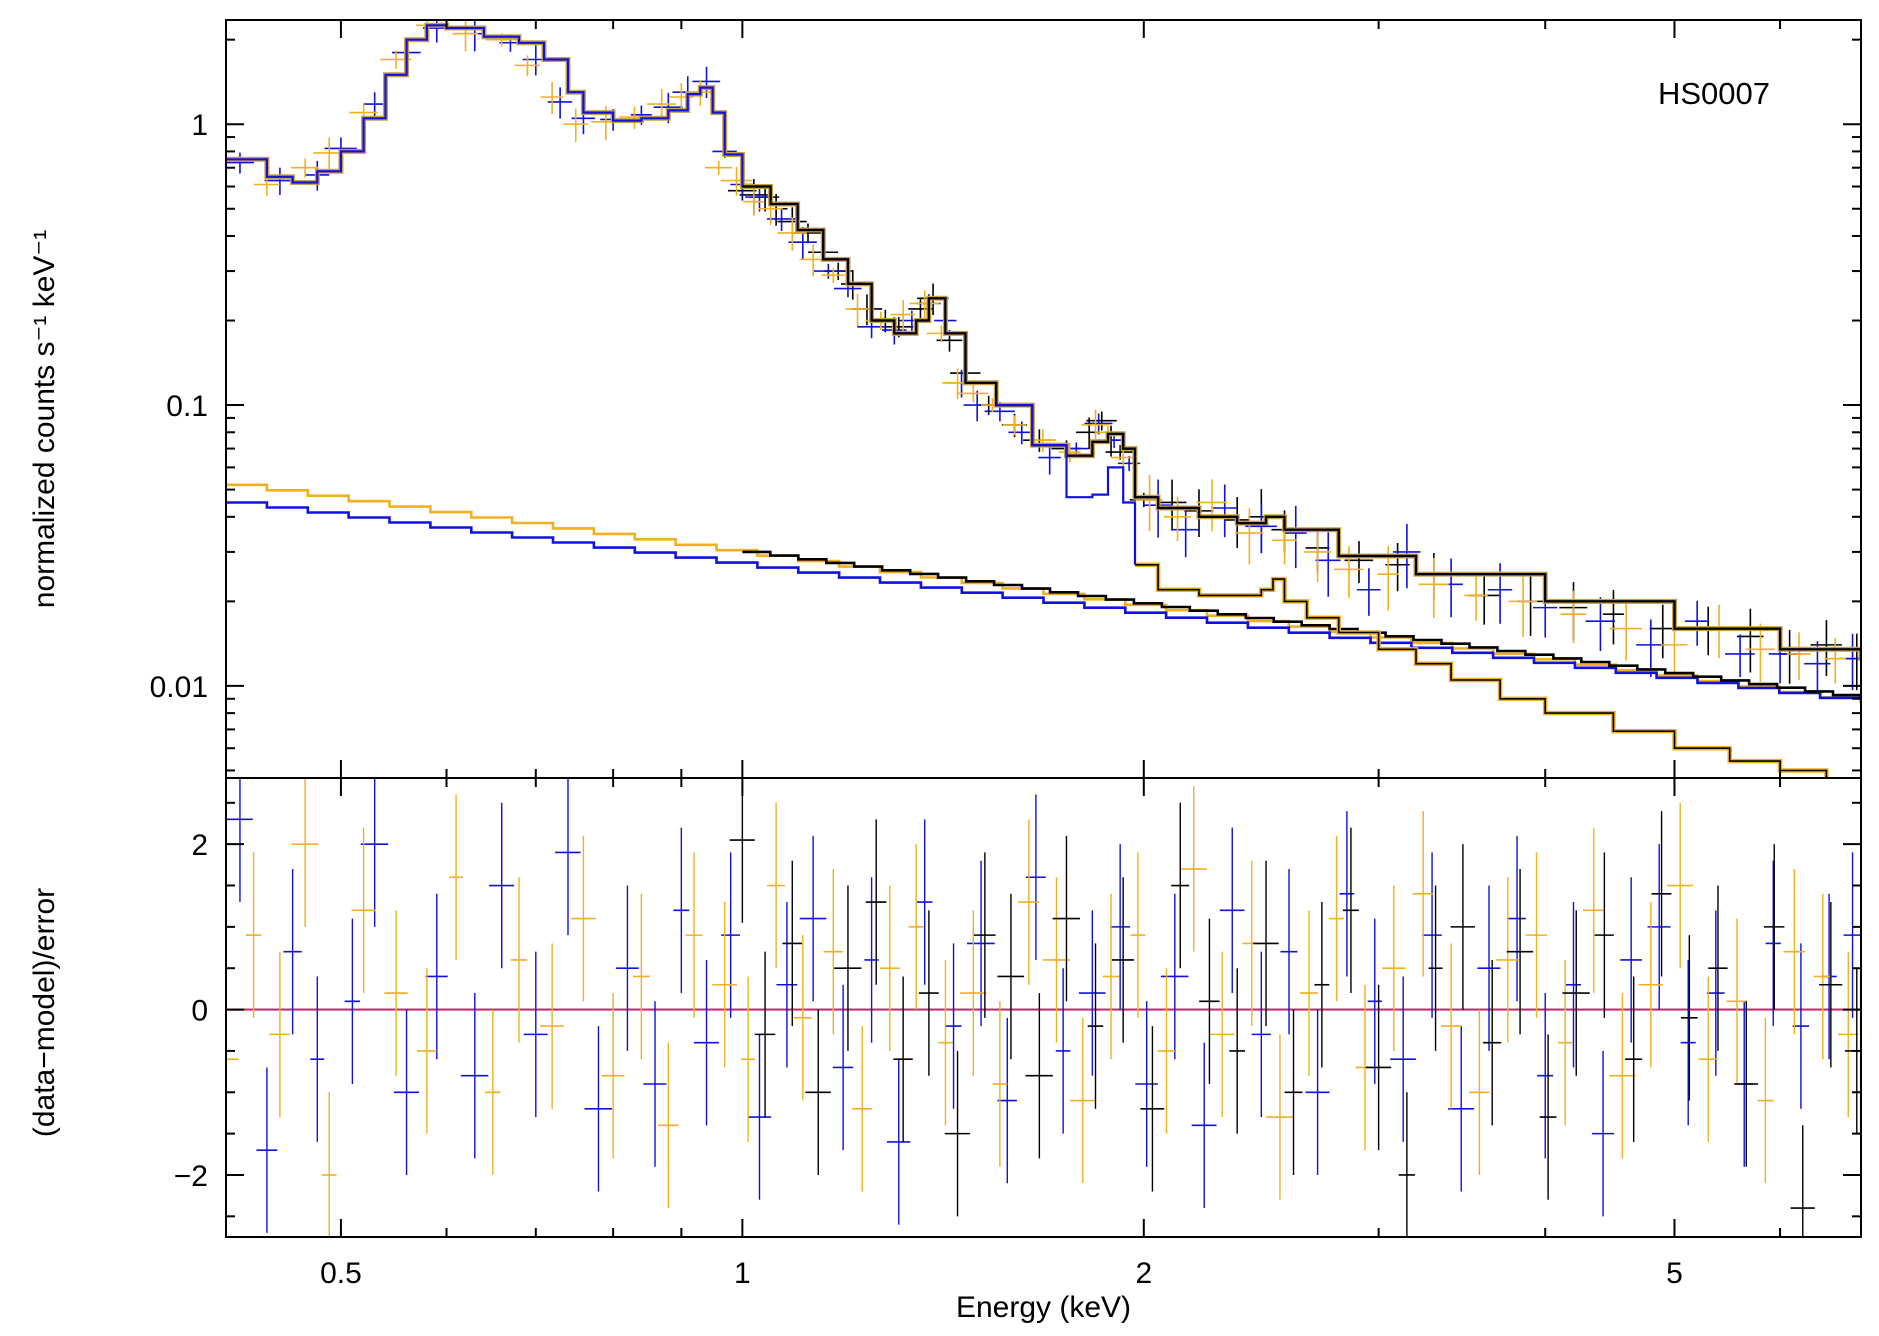  Describe the element at coordinates (341, 1273) in the screenshot. I see `x-tick-label: 0.5` at that location.